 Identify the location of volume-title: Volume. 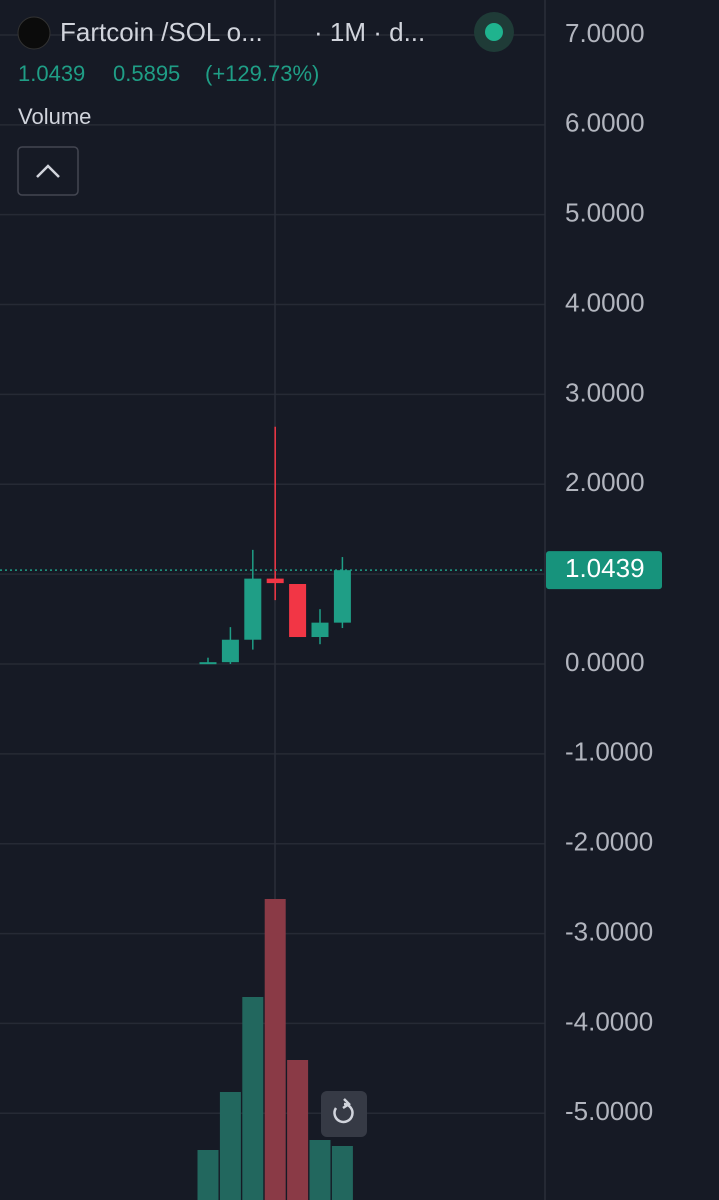
(54, 116).